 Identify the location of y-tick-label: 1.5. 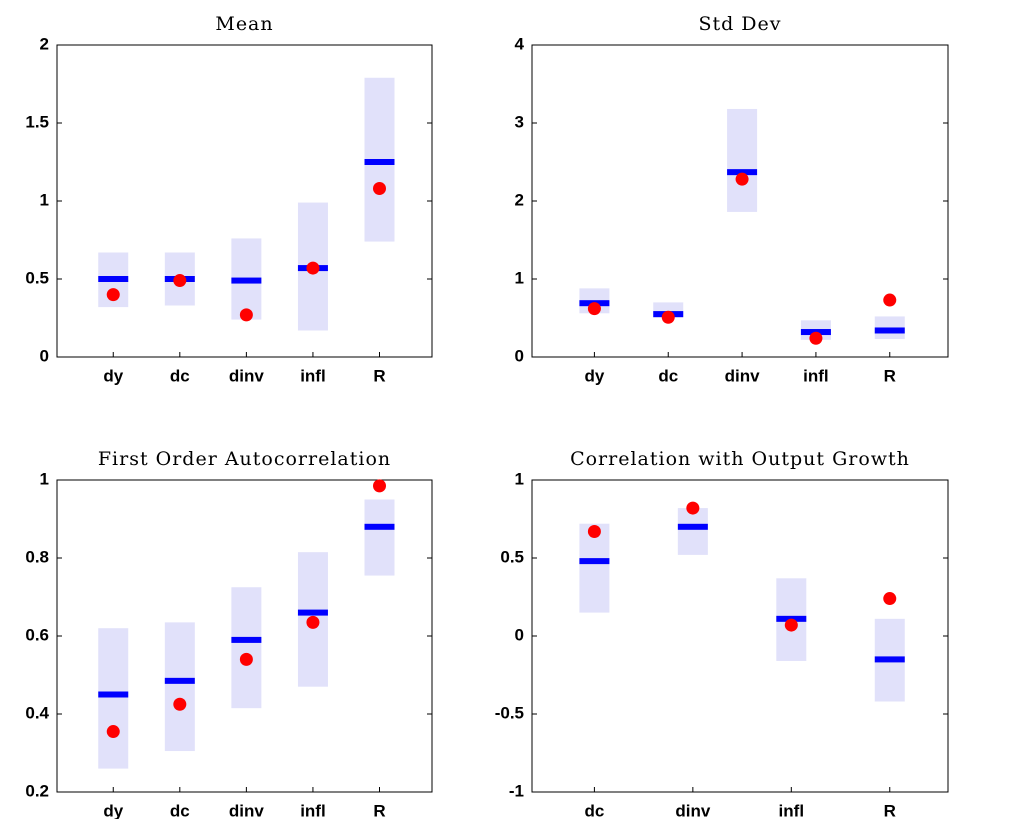
(37, 121).